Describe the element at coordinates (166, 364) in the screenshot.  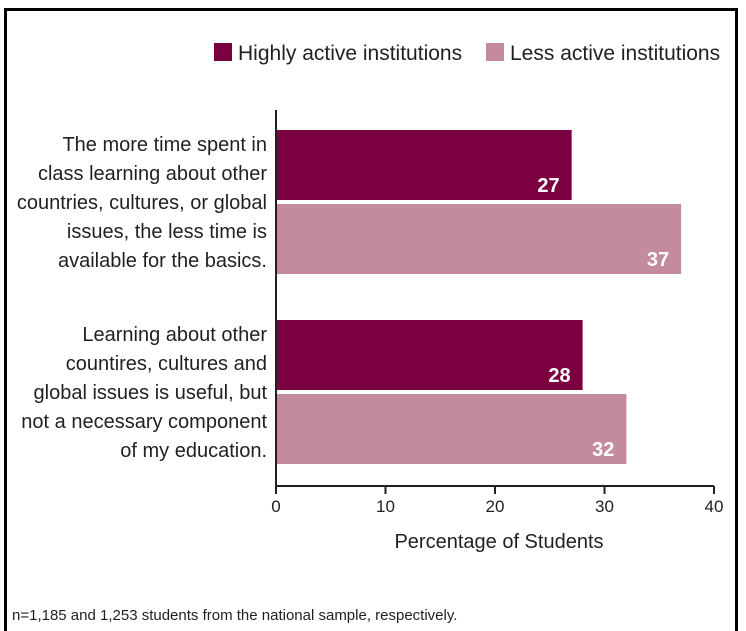
I see `category-label-line: countires, cultures and` at that location.